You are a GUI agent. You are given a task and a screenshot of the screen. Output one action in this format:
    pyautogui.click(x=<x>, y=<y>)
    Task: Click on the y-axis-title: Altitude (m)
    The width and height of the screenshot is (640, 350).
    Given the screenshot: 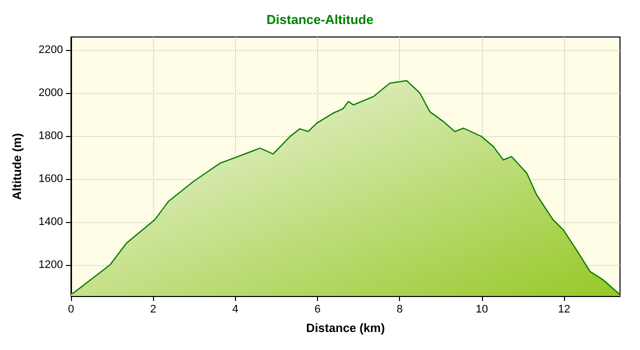 What is the action you would take?
    pyautogui.click(x=17, y=166)
    